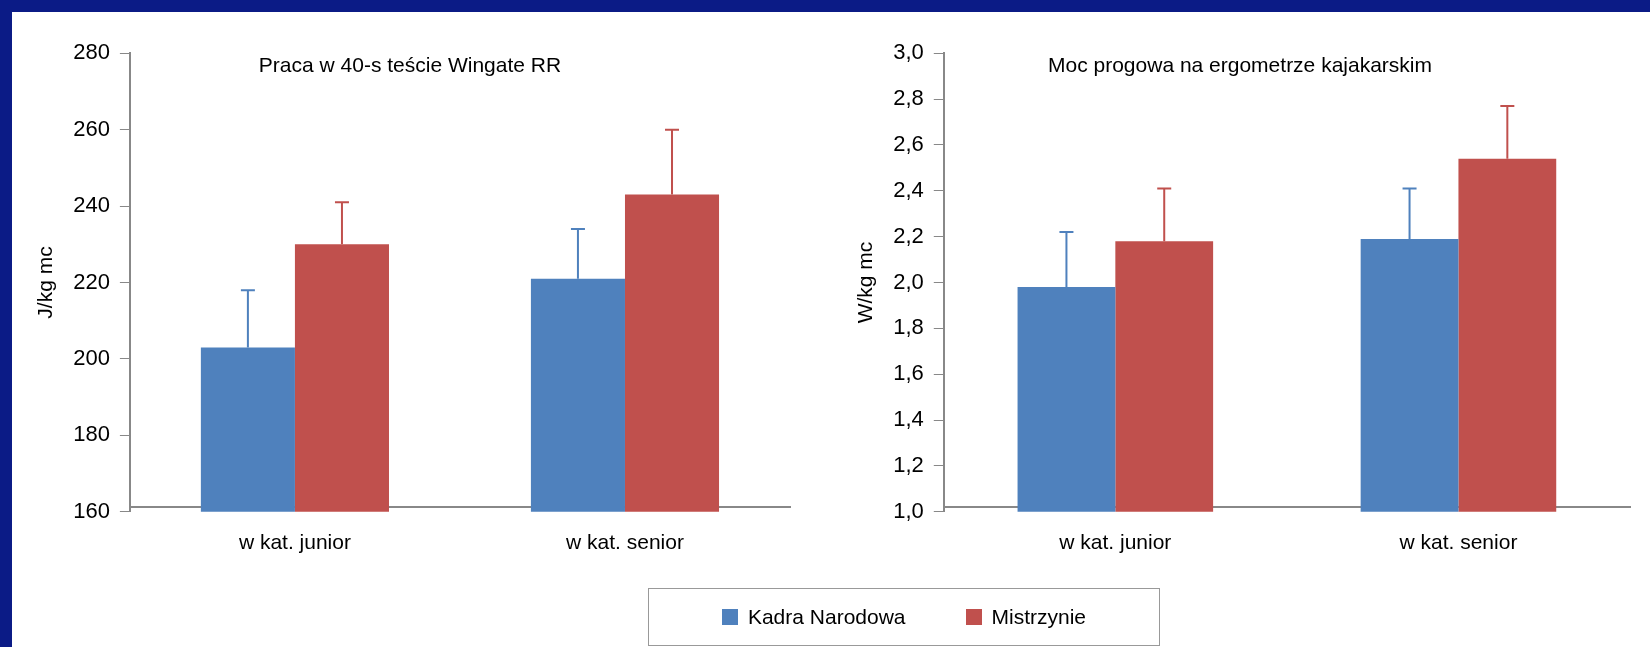 This screenshot has height=647, width=1650. I want to click on y-axis-title: J/kg mc, so click(45, 282).